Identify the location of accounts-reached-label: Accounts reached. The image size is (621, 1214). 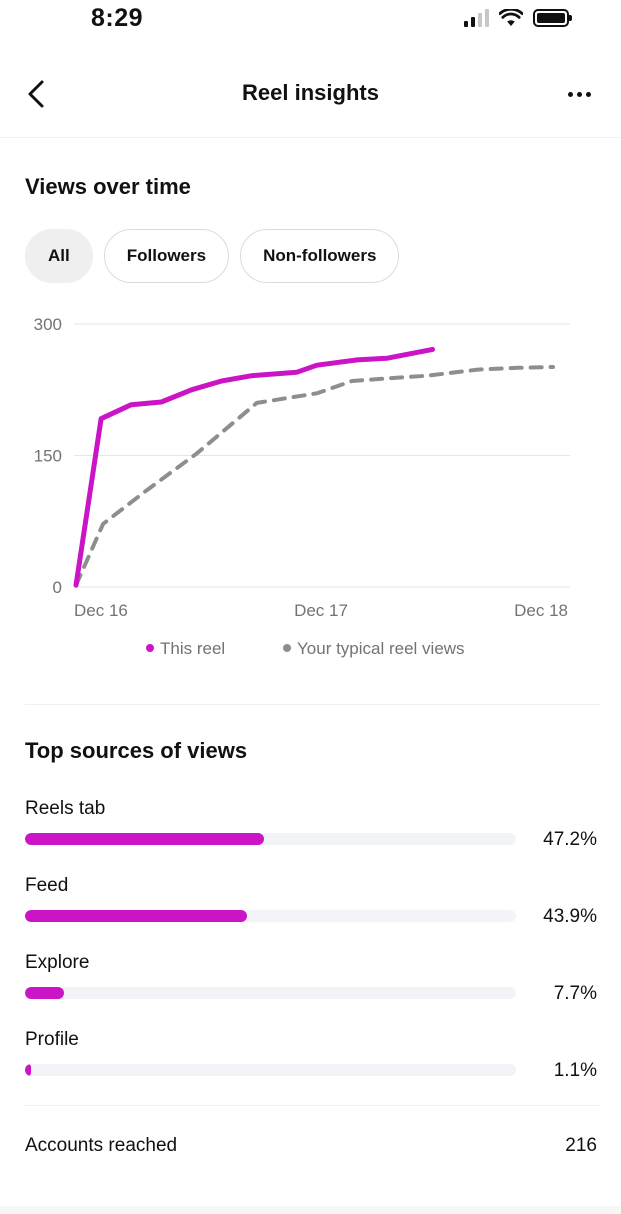
(101, 1145).